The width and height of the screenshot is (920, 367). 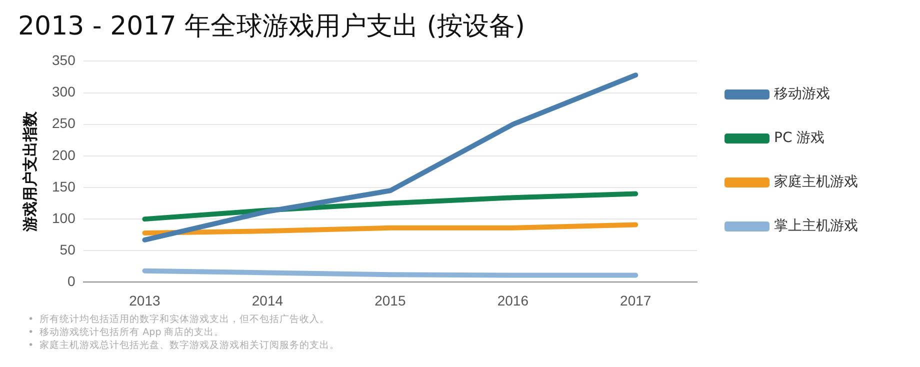 What do you see at coordinates (64, 186) in the screenshot?
I see `y-tick-label: 150` at bounding box center [64, 186].